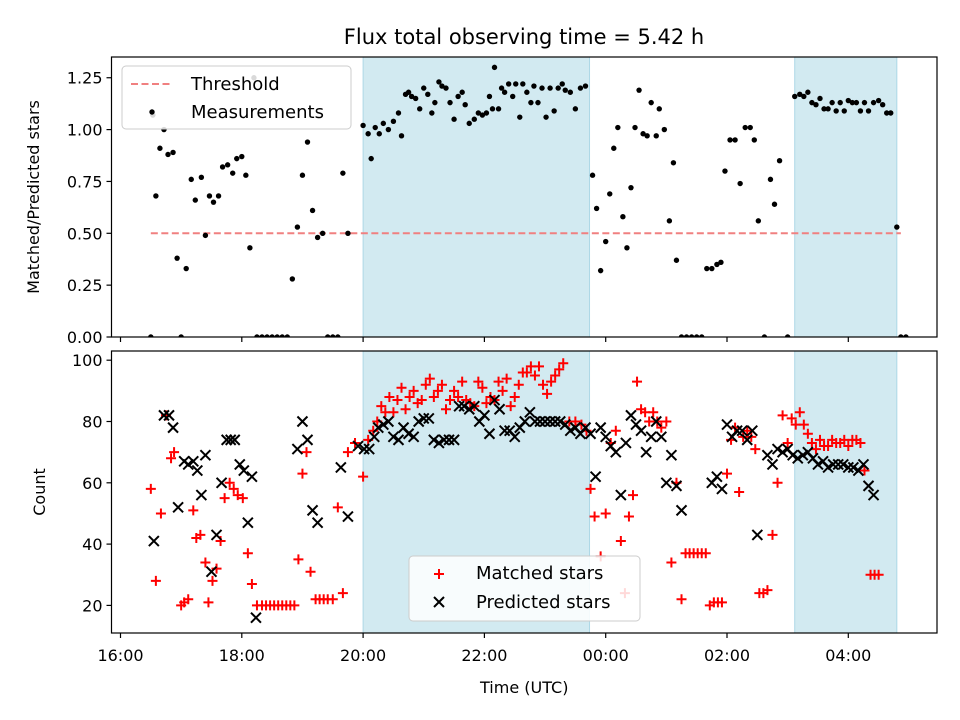  I want to click on legend-matched-swatch, so click(439, 574).